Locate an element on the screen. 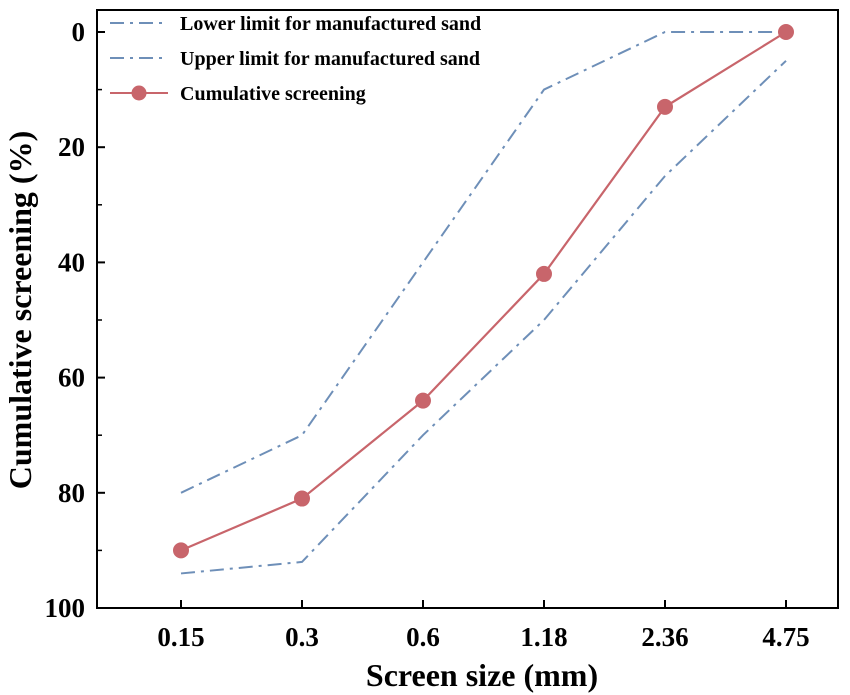  x-axis-title: Screen size (mm) is located at coordinates (482, 675).